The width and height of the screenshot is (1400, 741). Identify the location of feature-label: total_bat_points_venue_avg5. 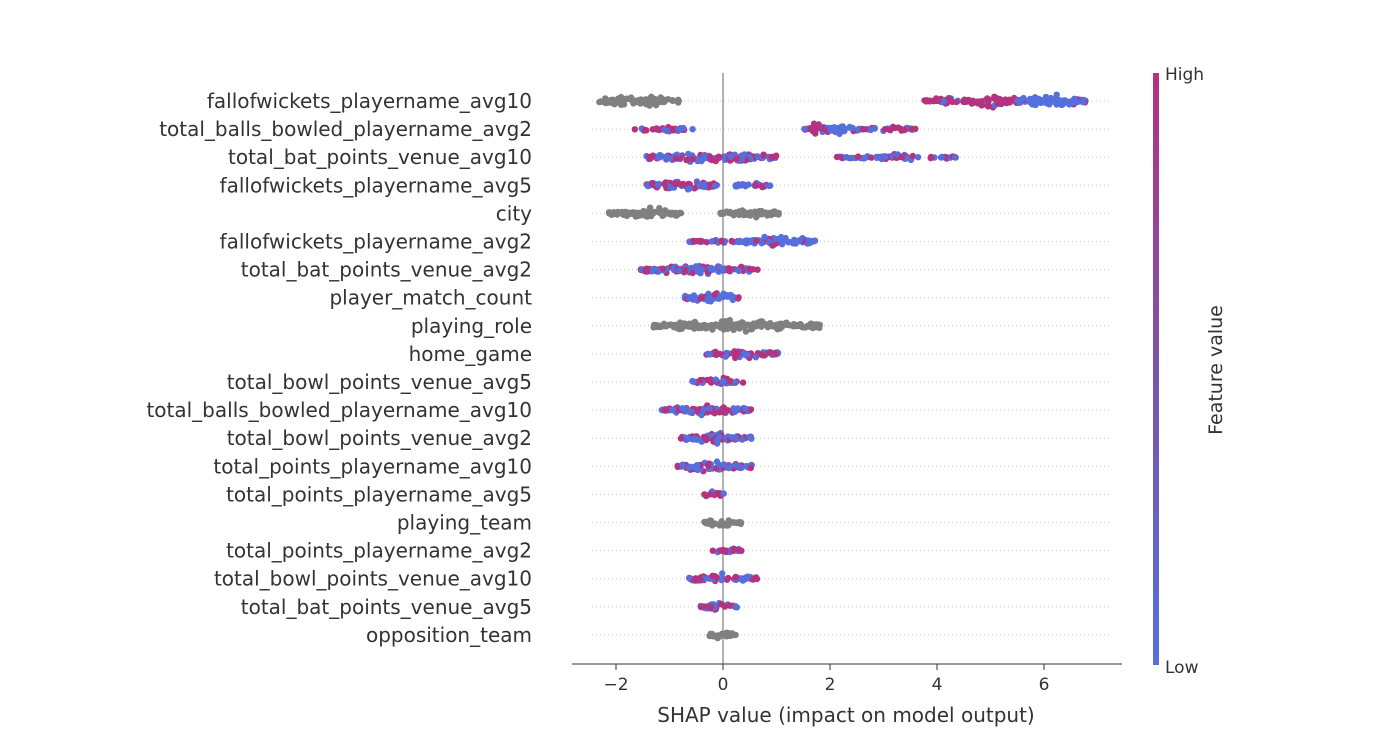
(386, 607).